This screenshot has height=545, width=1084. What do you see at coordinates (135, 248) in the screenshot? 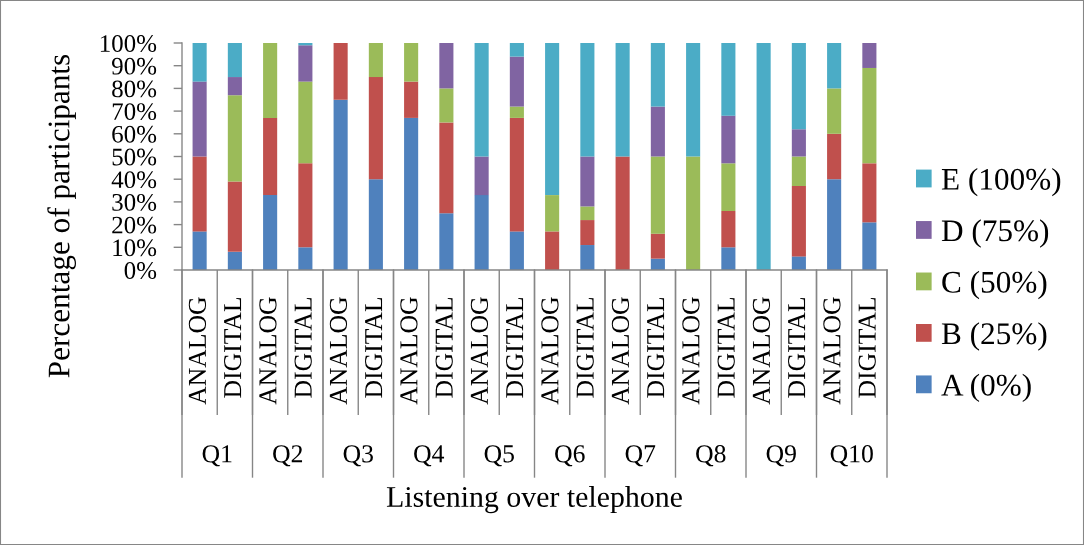
I see `y-tick-label: 10%` at bounding box center [135, 248].